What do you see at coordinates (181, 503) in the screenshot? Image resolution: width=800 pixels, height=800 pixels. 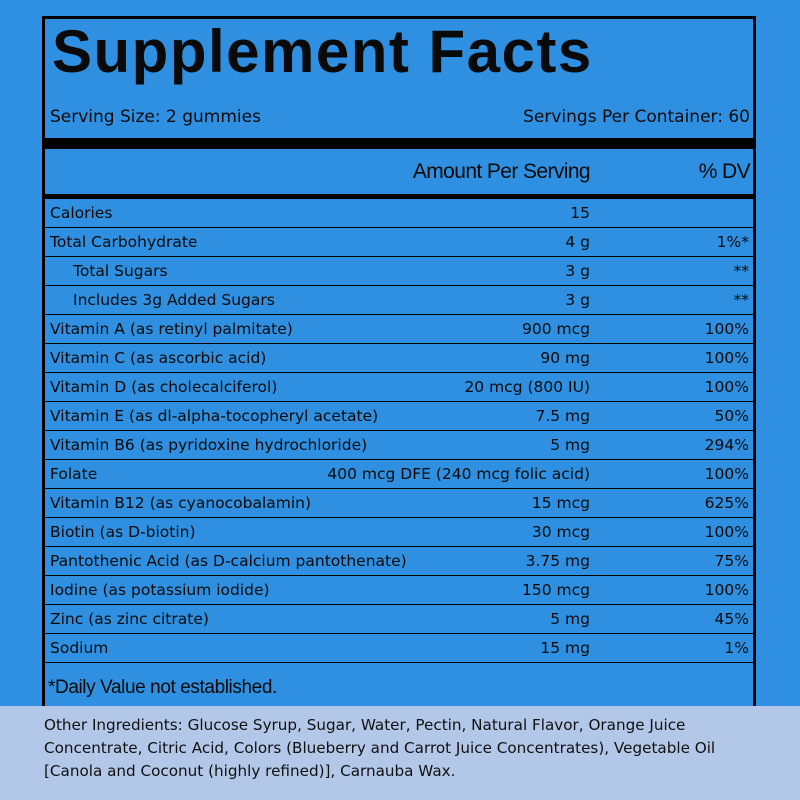 I see `nutrient-name: Vitamin B12 (as cyanocobalamin)` at bounding box center [181, 503].